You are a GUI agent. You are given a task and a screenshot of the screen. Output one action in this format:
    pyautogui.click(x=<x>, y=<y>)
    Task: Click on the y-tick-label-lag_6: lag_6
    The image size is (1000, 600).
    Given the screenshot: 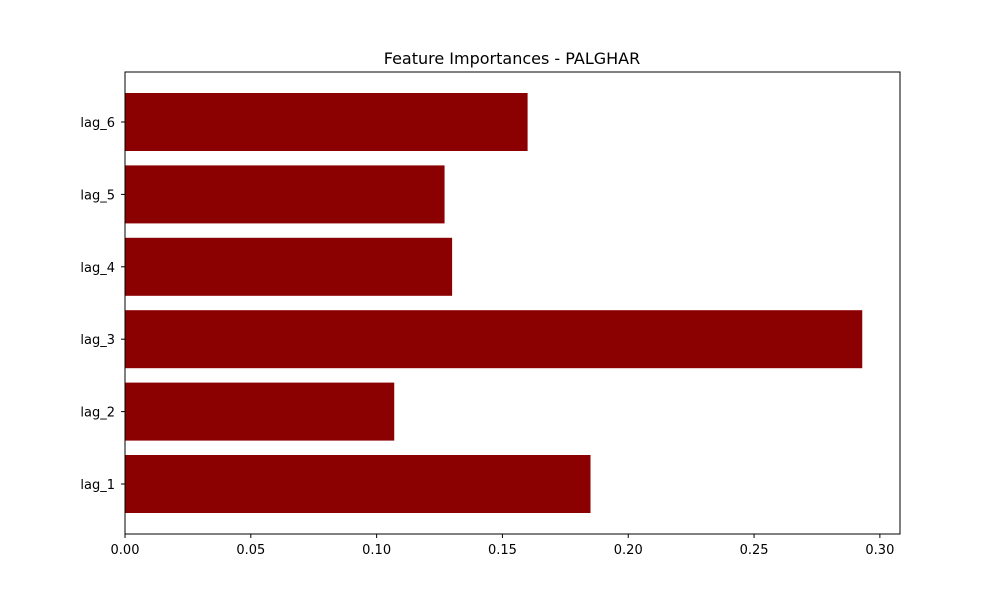 What is the action you would take?
    pyautogui.click(x=97, y=123)
    